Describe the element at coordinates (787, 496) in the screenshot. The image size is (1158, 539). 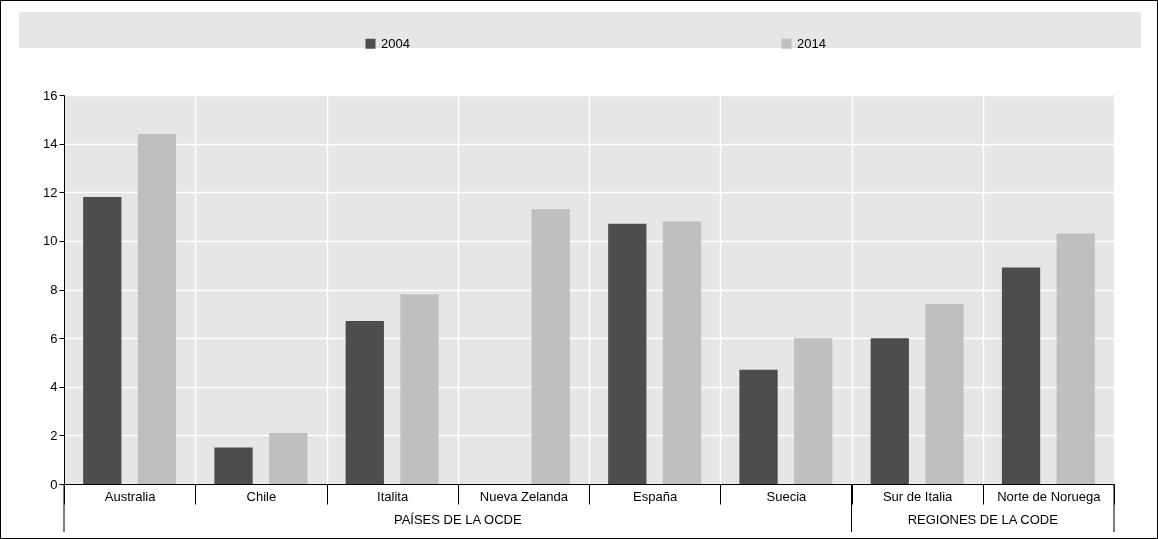
I see `x-tick-label: Suecia` at that location.